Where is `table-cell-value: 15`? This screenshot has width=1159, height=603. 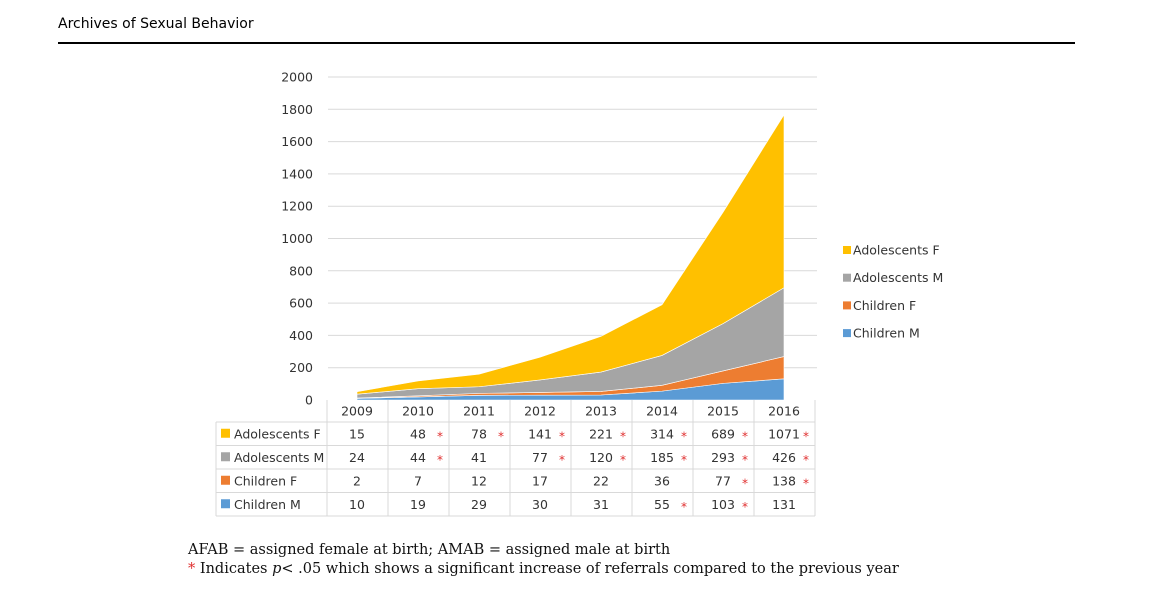
table-cell-value: 15 is located at coordinates (357, 433).